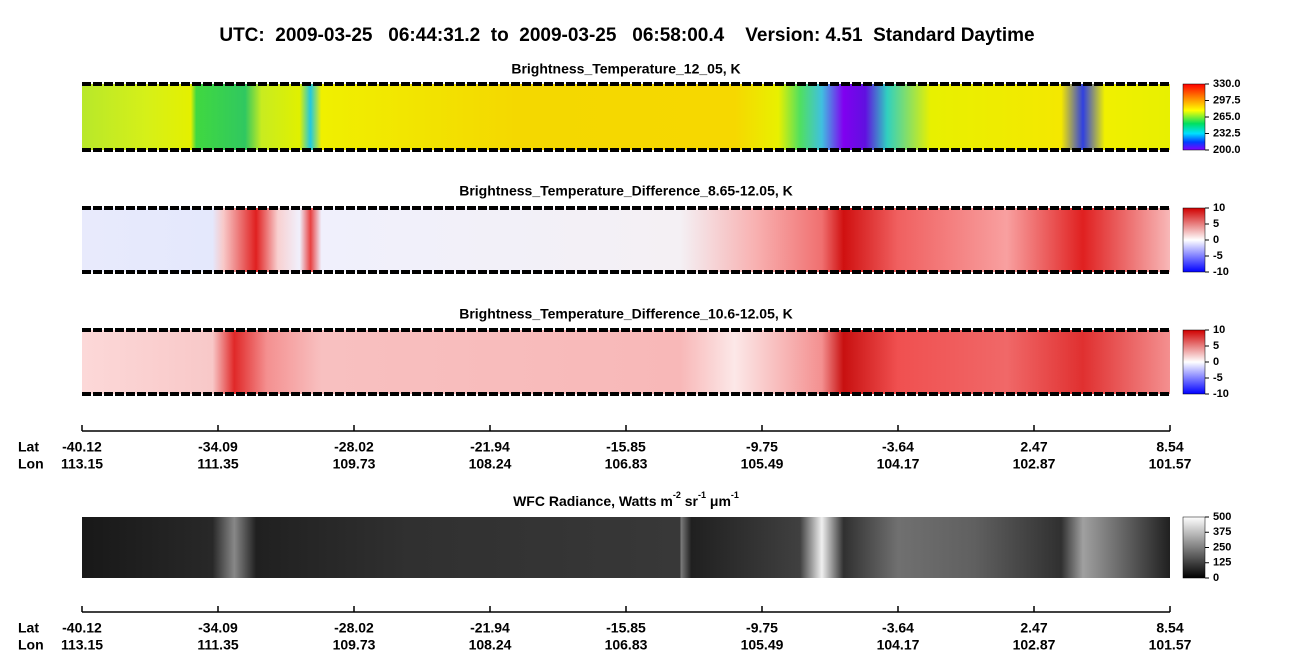 Image resolution: width=1300 pixels, height=667 pixels. What do you see at coordinates (1222, 547) in the screenshot?
I see `colorbar-label: 250` at bounding box center [1222, 547].